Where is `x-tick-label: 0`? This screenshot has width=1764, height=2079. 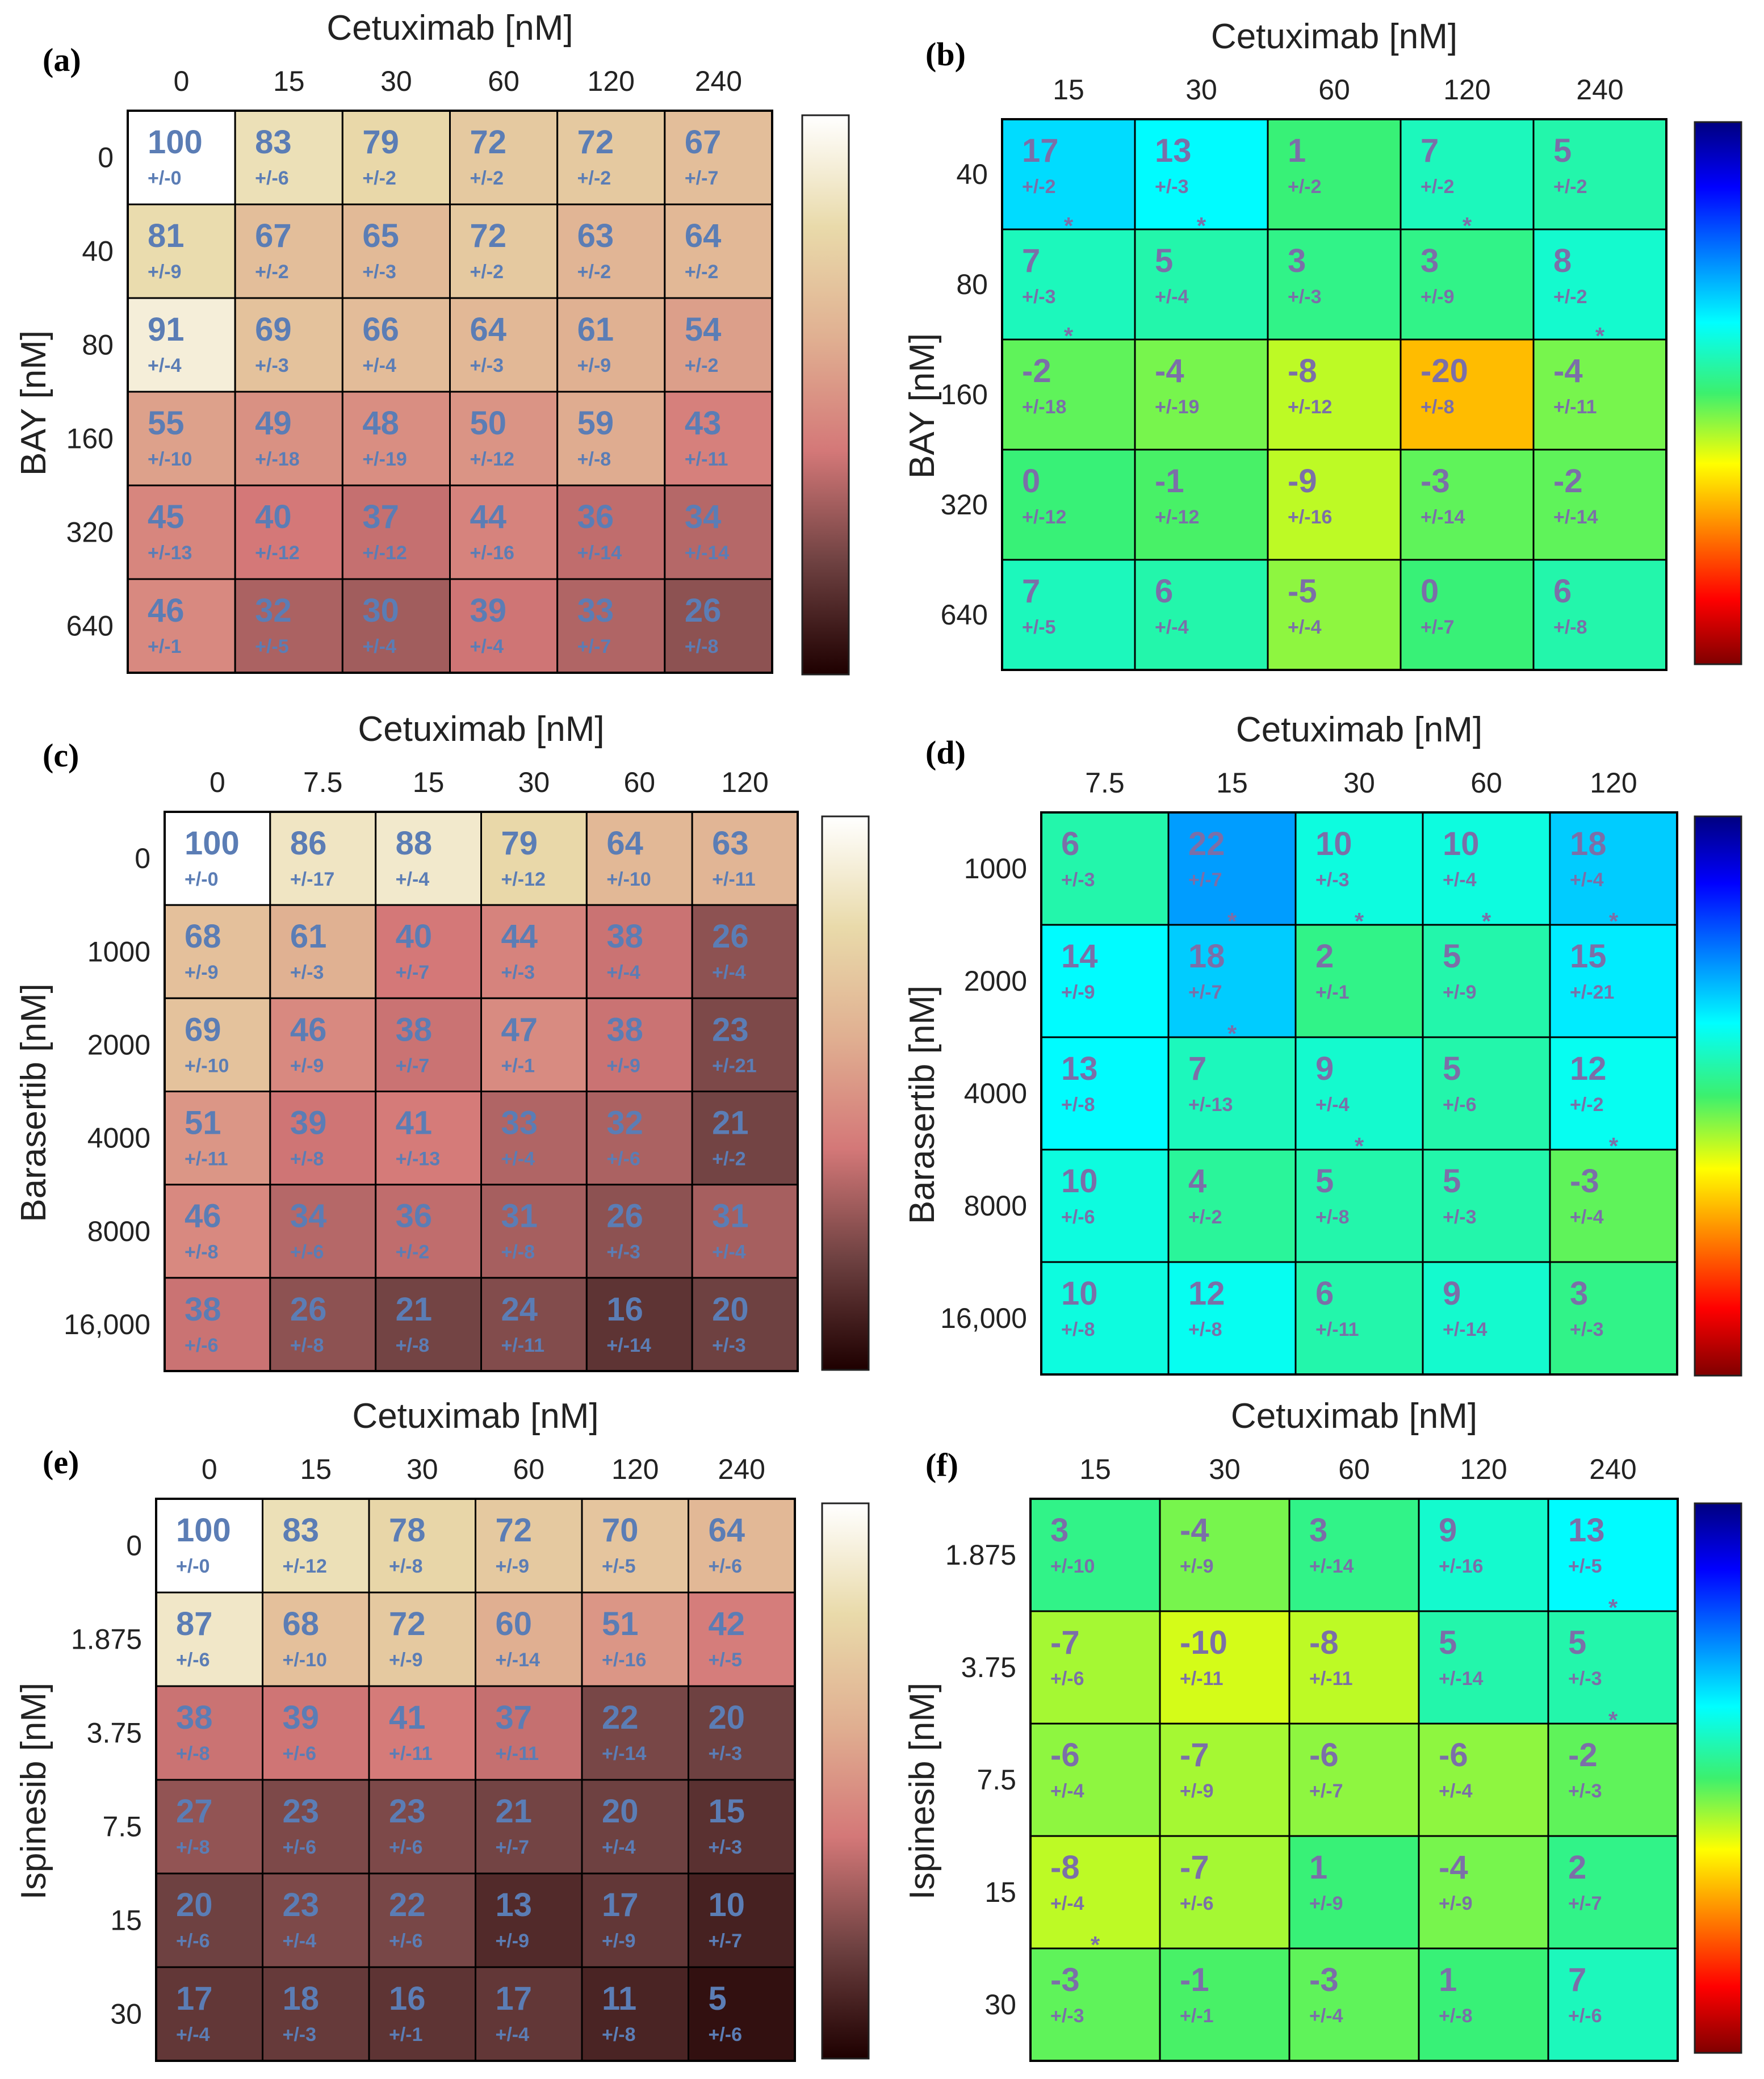 x-tick-label: 0 is located at coordinates (217, 782).